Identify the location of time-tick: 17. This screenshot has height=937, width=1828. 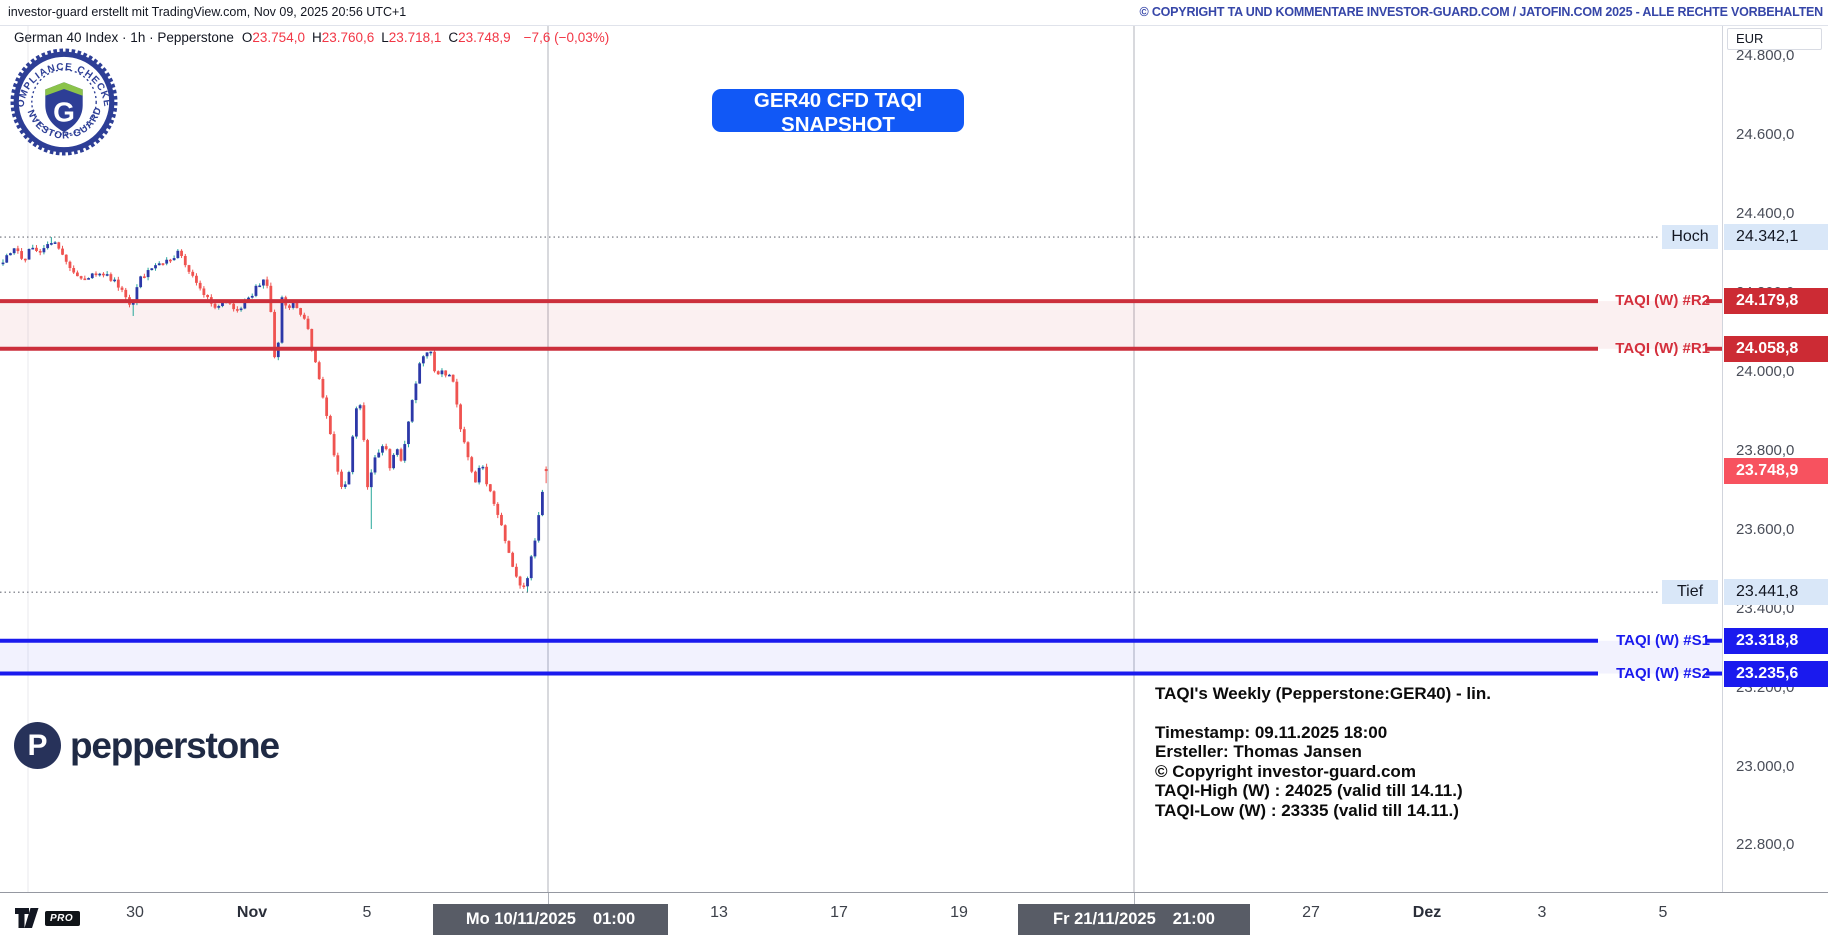
(839, 912).